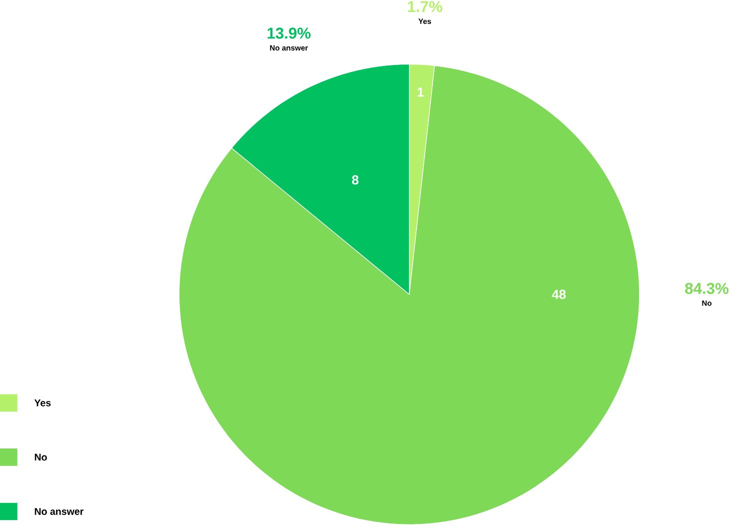  What do you see at coordinates (425, 6) in the screenshot?
I see `text: 1.7%` at bounding box center [425, 6].